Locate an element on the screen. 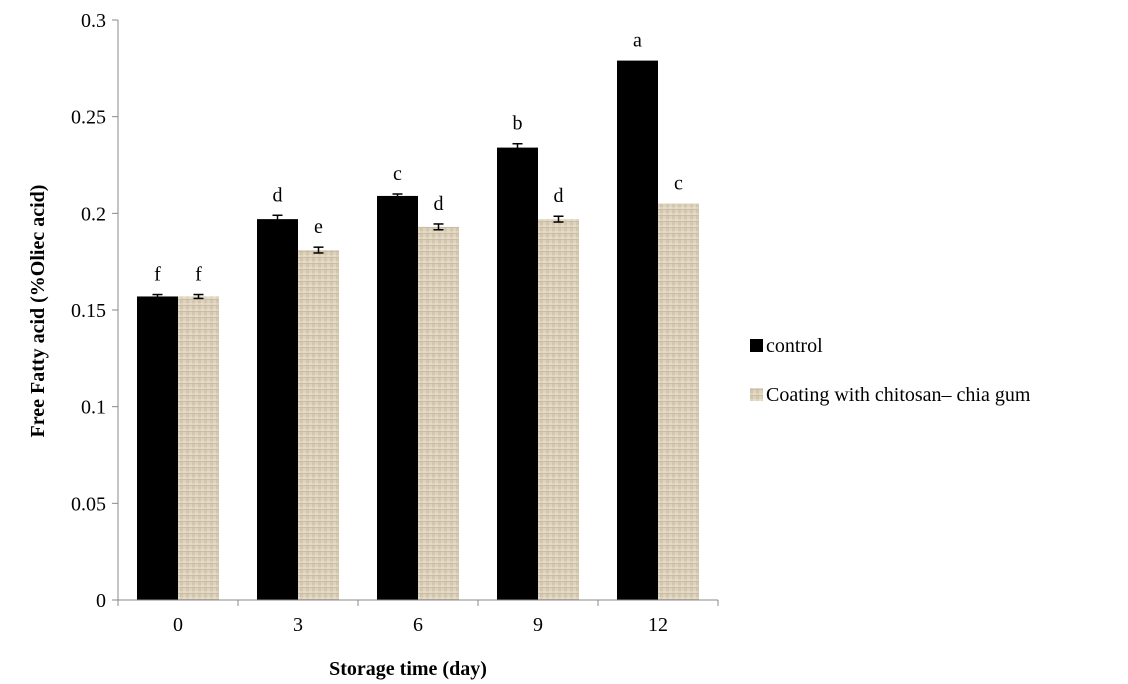  significance-letter: a is located at coordinates (637, 41).